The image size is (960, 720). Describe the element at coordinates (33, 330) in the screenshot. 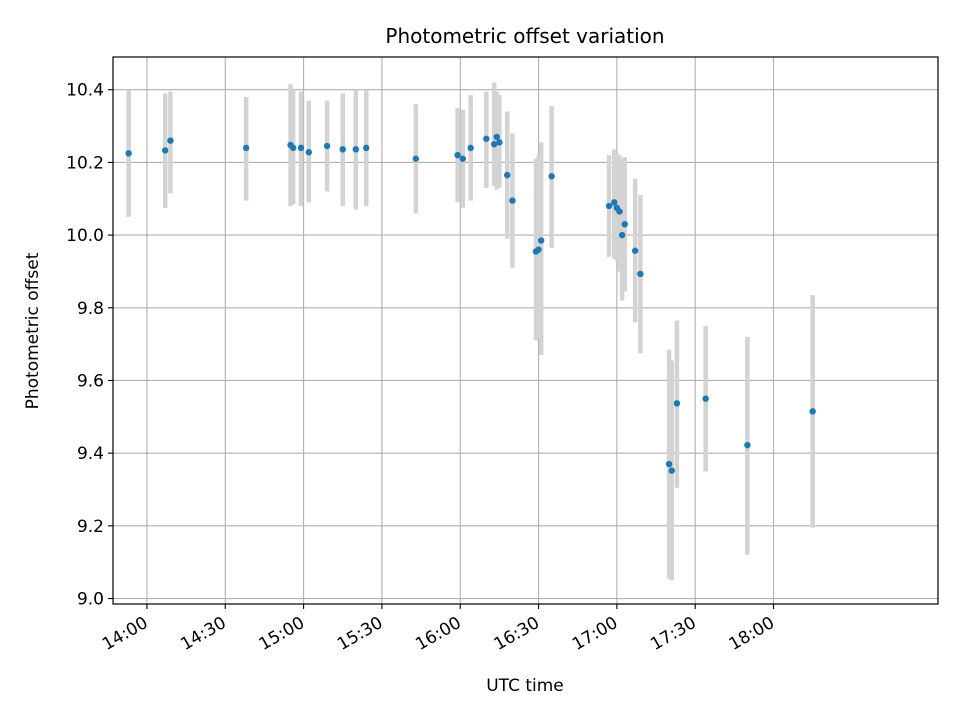

I see `y-axis-title: Photometric offset` at that location.